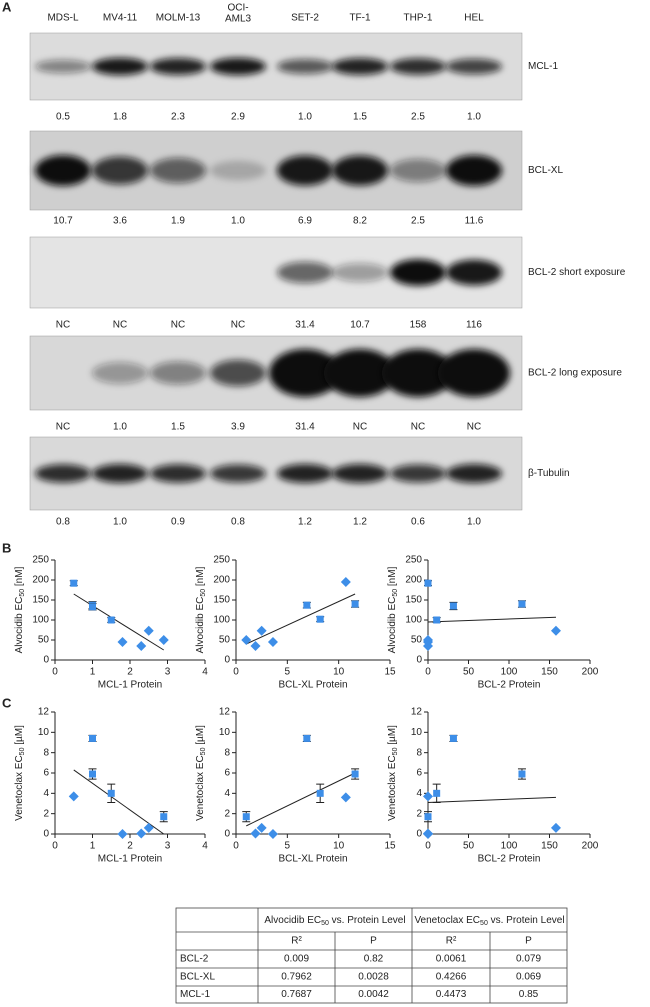 The width and height of the screenshot is (650, 1007). Describe the element at coordinates (194, 959) in the screenshot. I see `row-header: BCL-2` at that location.